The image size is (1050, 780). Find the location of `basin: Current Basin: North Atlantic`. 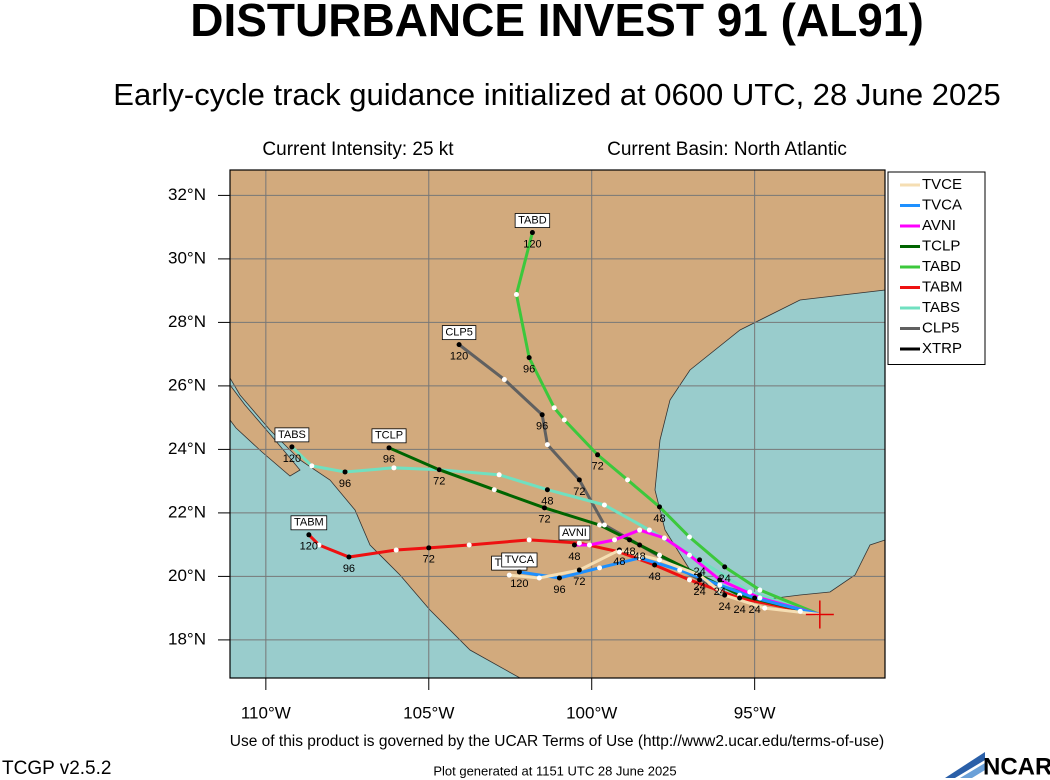

basin: Current Basin: North Atlantic is located at coordinates (727, 149).